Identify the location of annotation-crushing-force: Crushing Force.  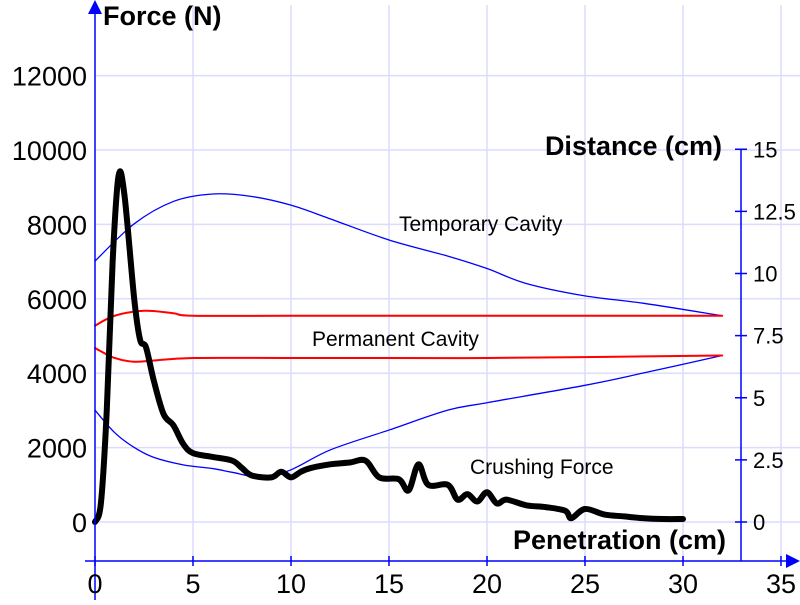
(542, 467).